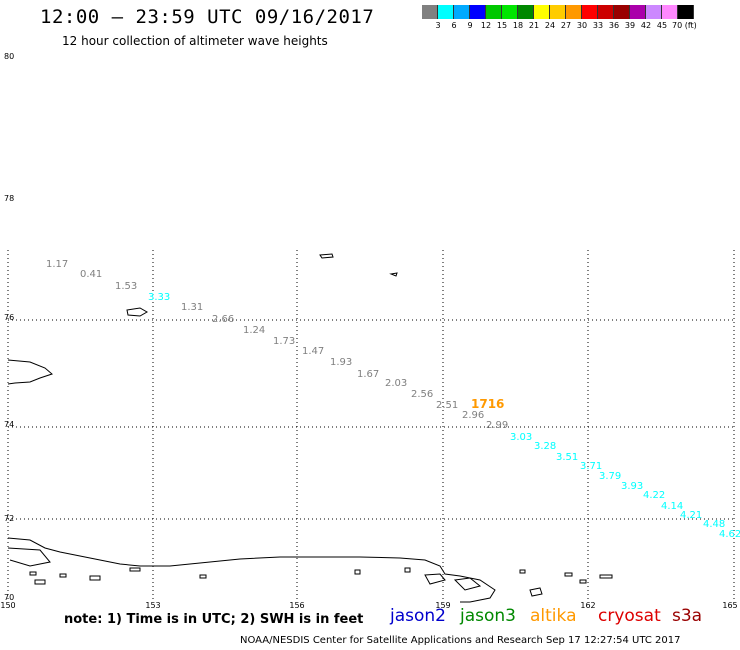 The height and width of the screenshot is (650, 740). What do you see at coordinates (518, 25) in the screenshot?
I see `legend-label: 18` at bounding box center [518, 25].